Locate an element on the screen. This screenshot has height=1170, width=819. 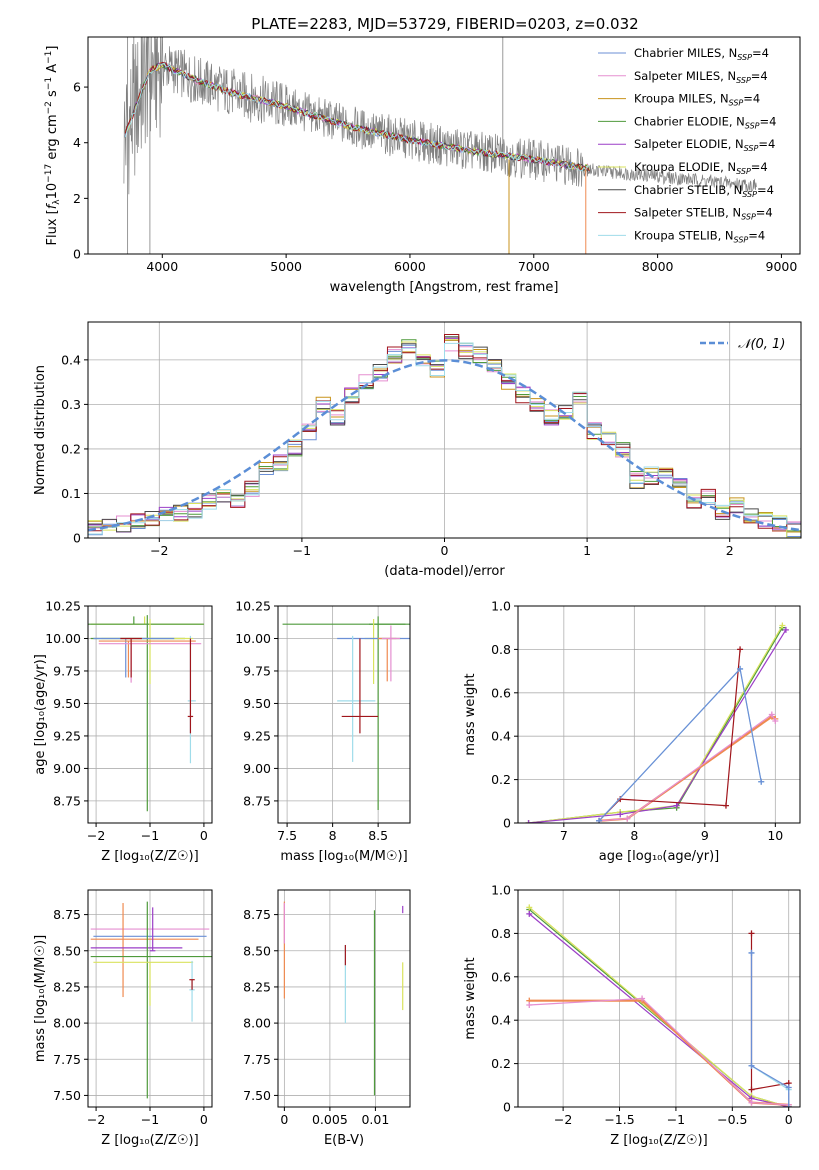
axes: 0 0.005 0.01 7.50 7.75 8.00 8.25 8.50 8.75 E(B-V) is located at coordinates (327, 1018).